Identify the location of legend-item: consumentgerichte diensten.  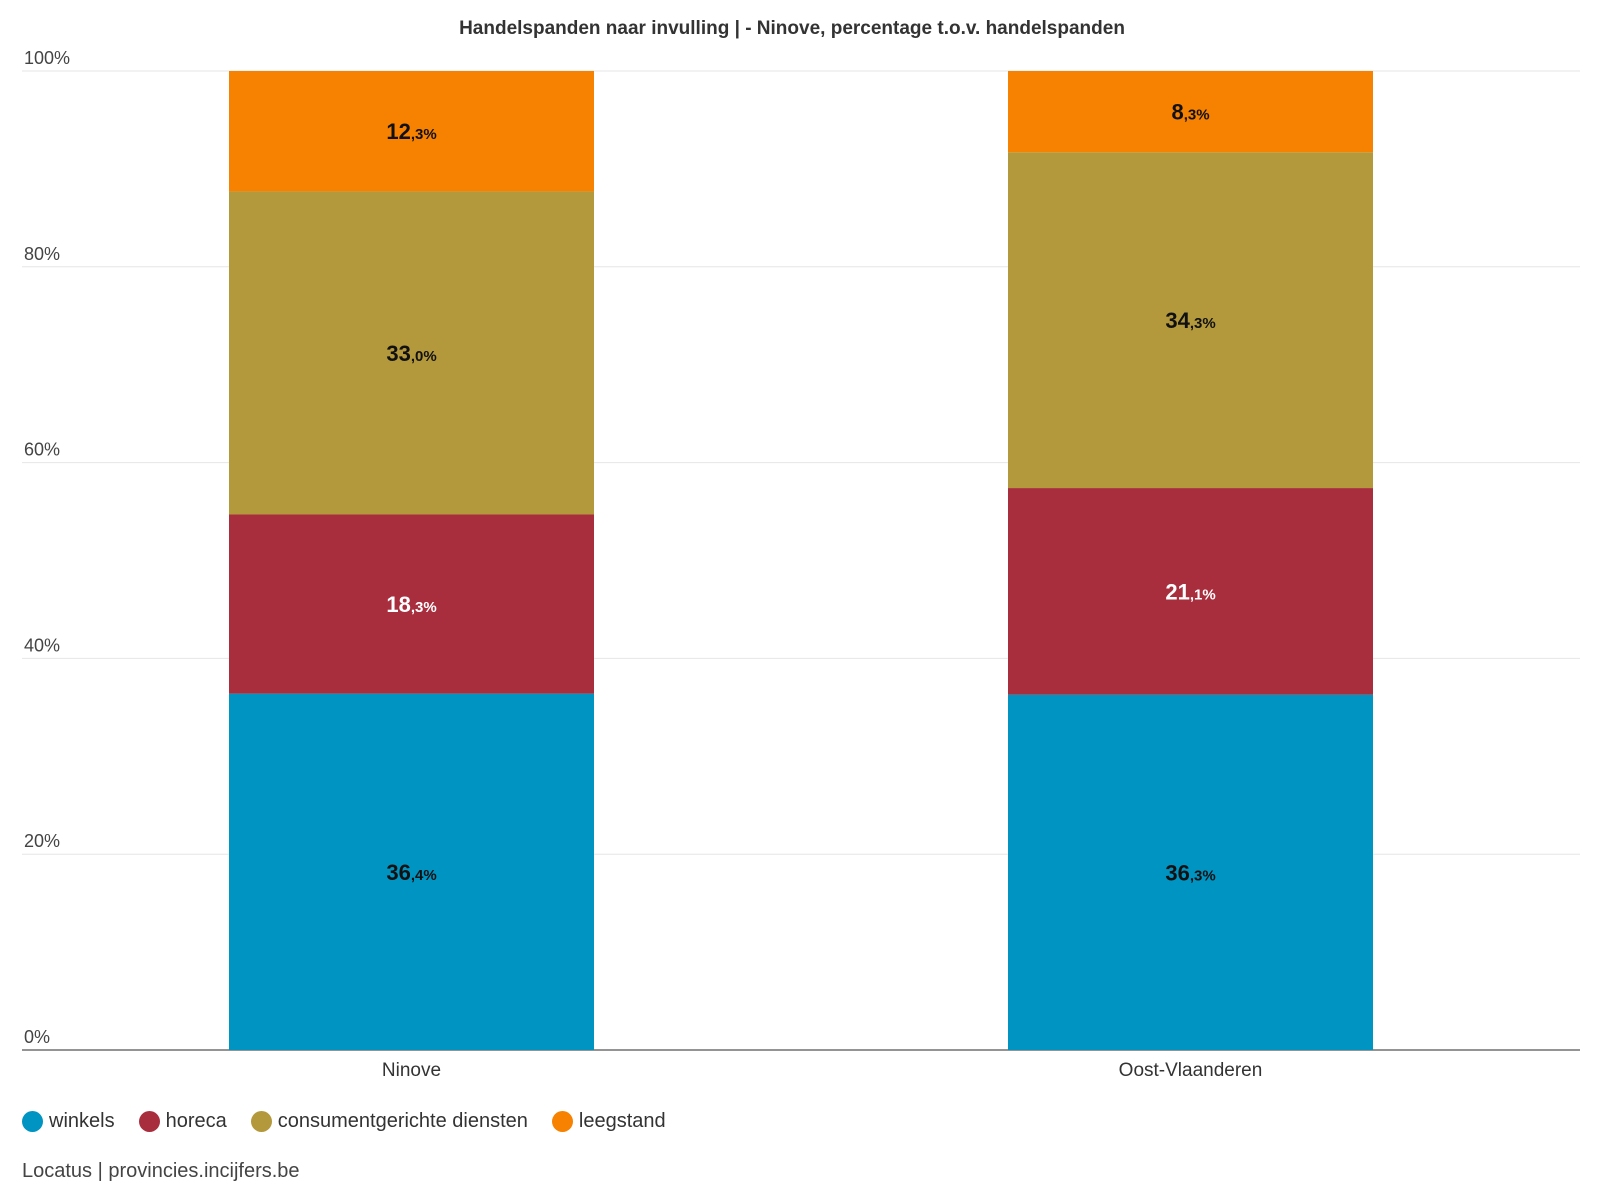
(389, 1121).